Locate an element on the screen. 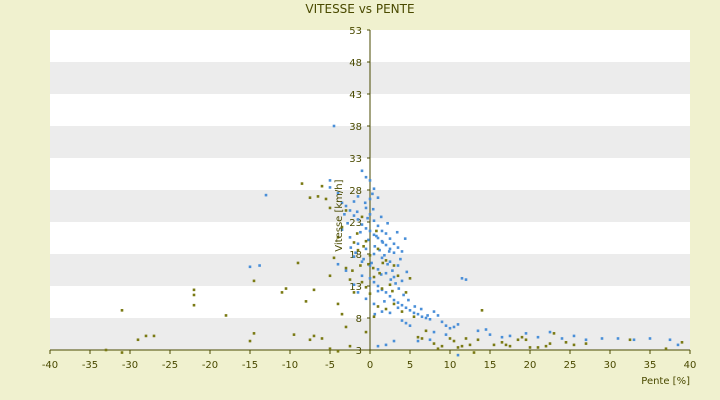  y-tick-label: 13 is located at coordinates (355, 287).